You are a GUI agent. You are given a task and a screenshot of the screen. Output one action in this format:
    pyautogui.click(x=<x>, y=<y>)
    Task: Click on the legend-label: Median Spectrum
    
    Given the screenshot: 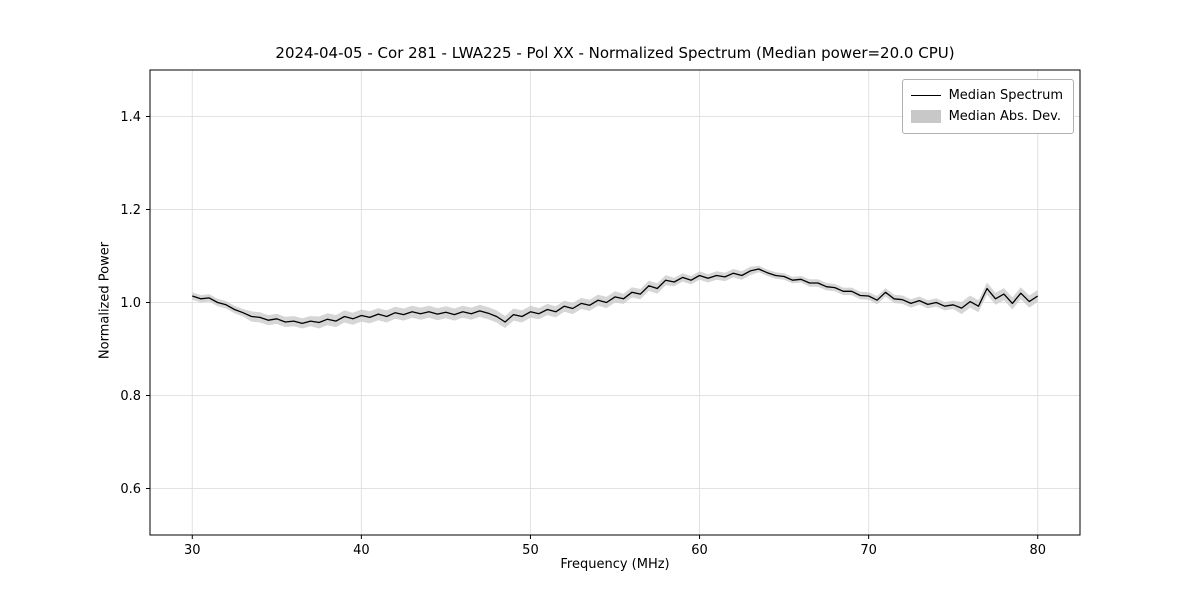 What is the action you would take?
    pyautogui.click(x=1005, y=95)
    